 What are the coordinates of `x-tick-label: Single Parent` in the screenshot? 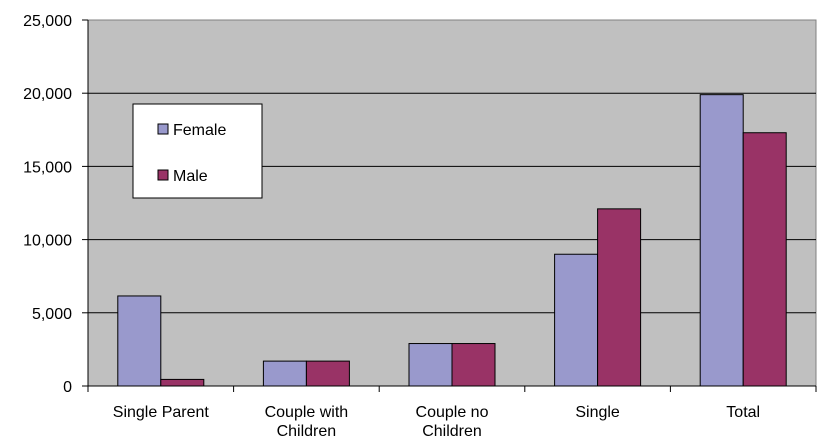 It's located at (161, 412).